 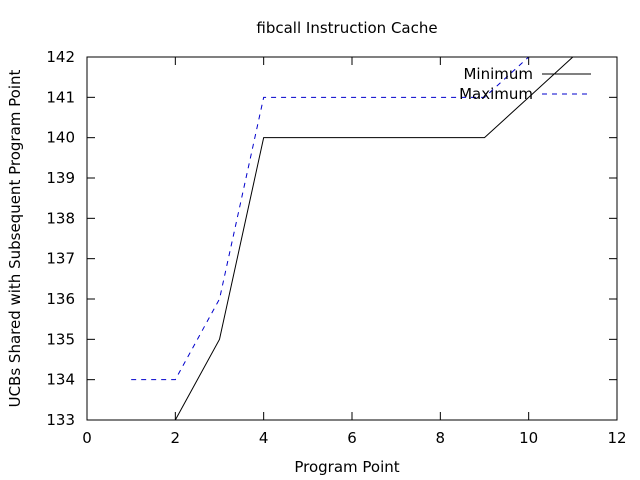 I want to click on y-tick-label: 134, so click(x=60, y=380).